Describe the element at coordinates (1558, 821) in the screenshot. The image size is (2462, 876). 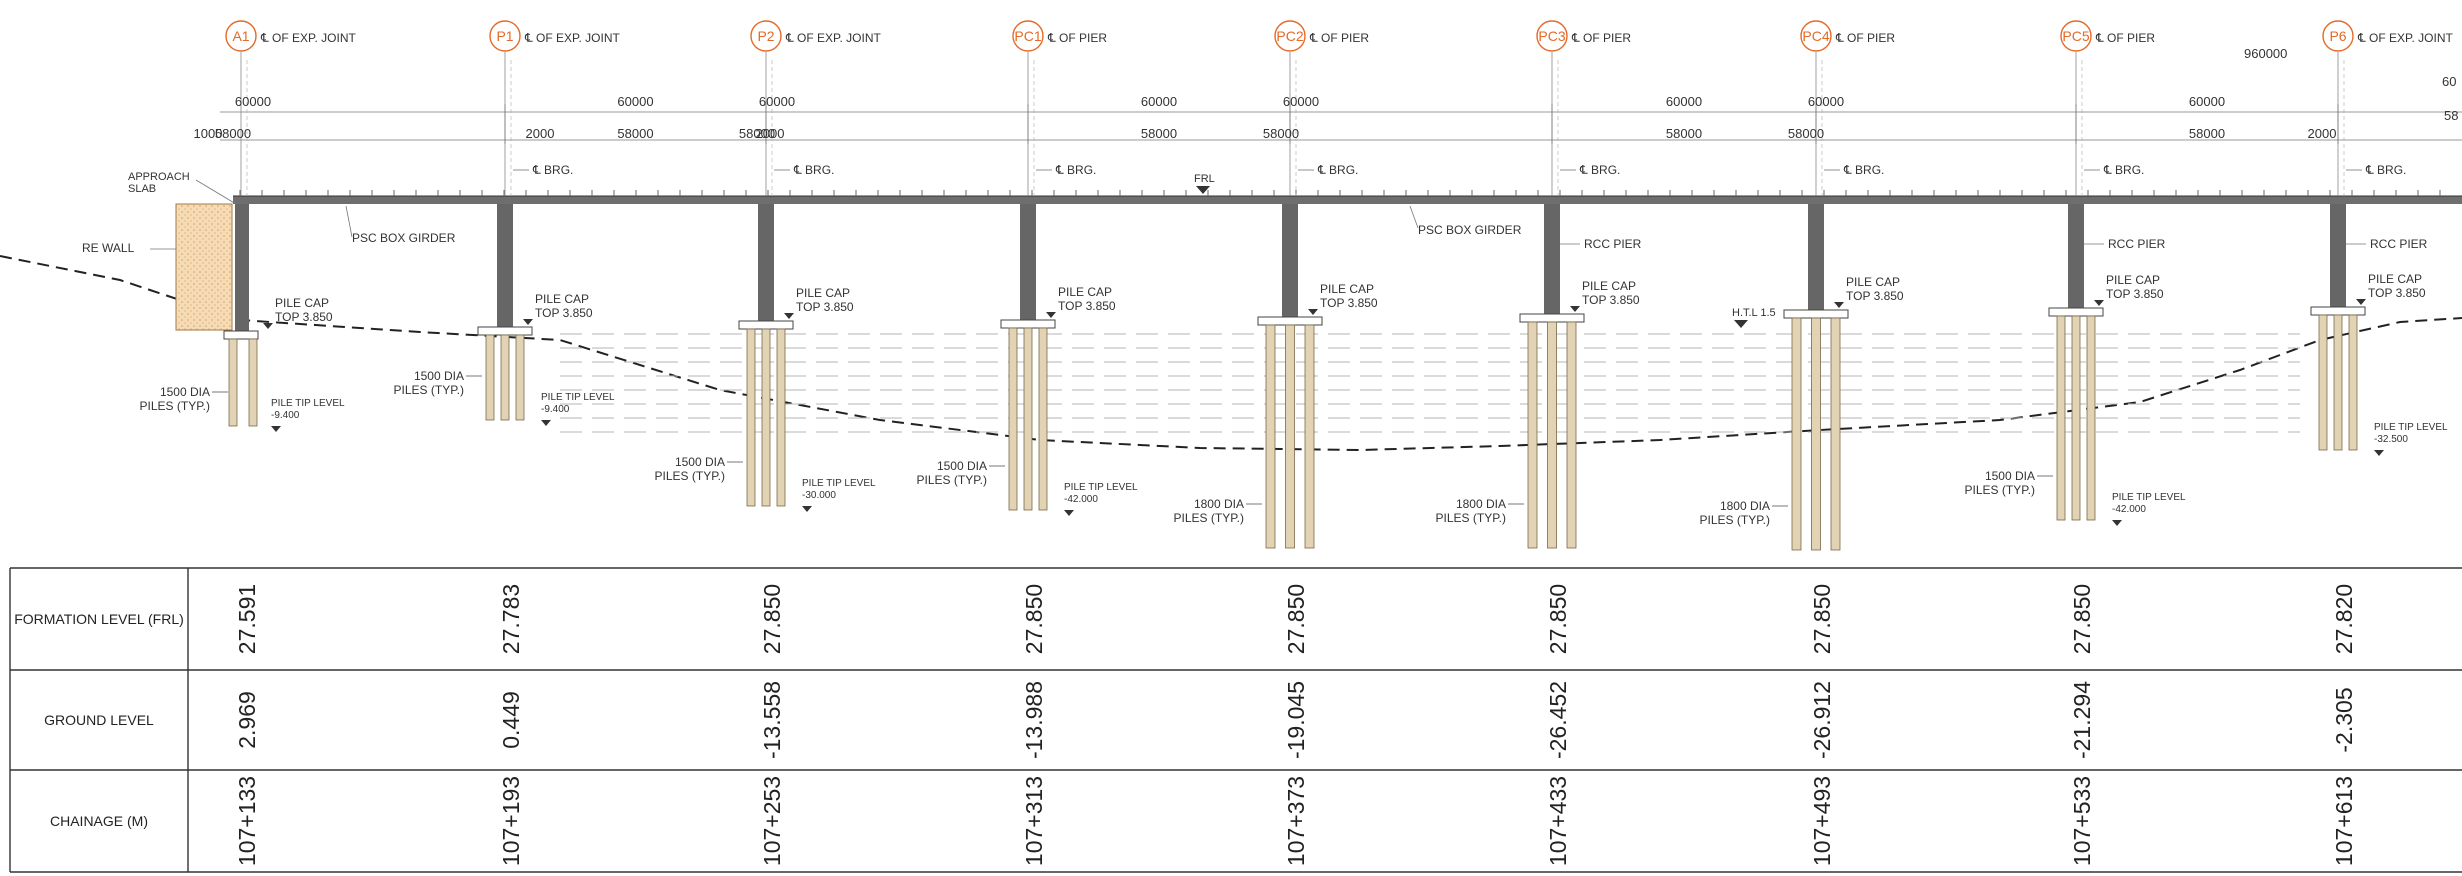
I see `table-cell-value: 107+433` at that location.